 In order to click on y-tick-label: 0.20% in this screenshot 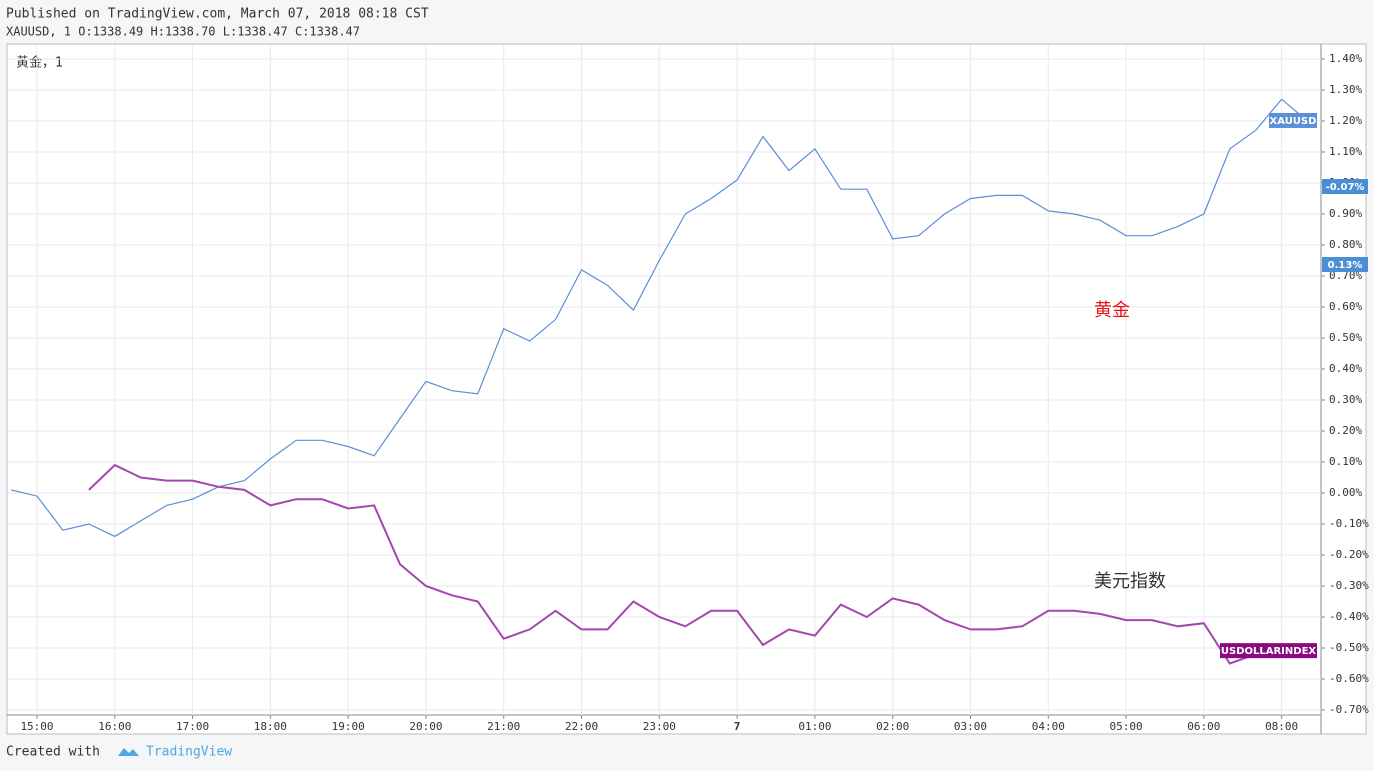, I will do `click(1345, 430)`.